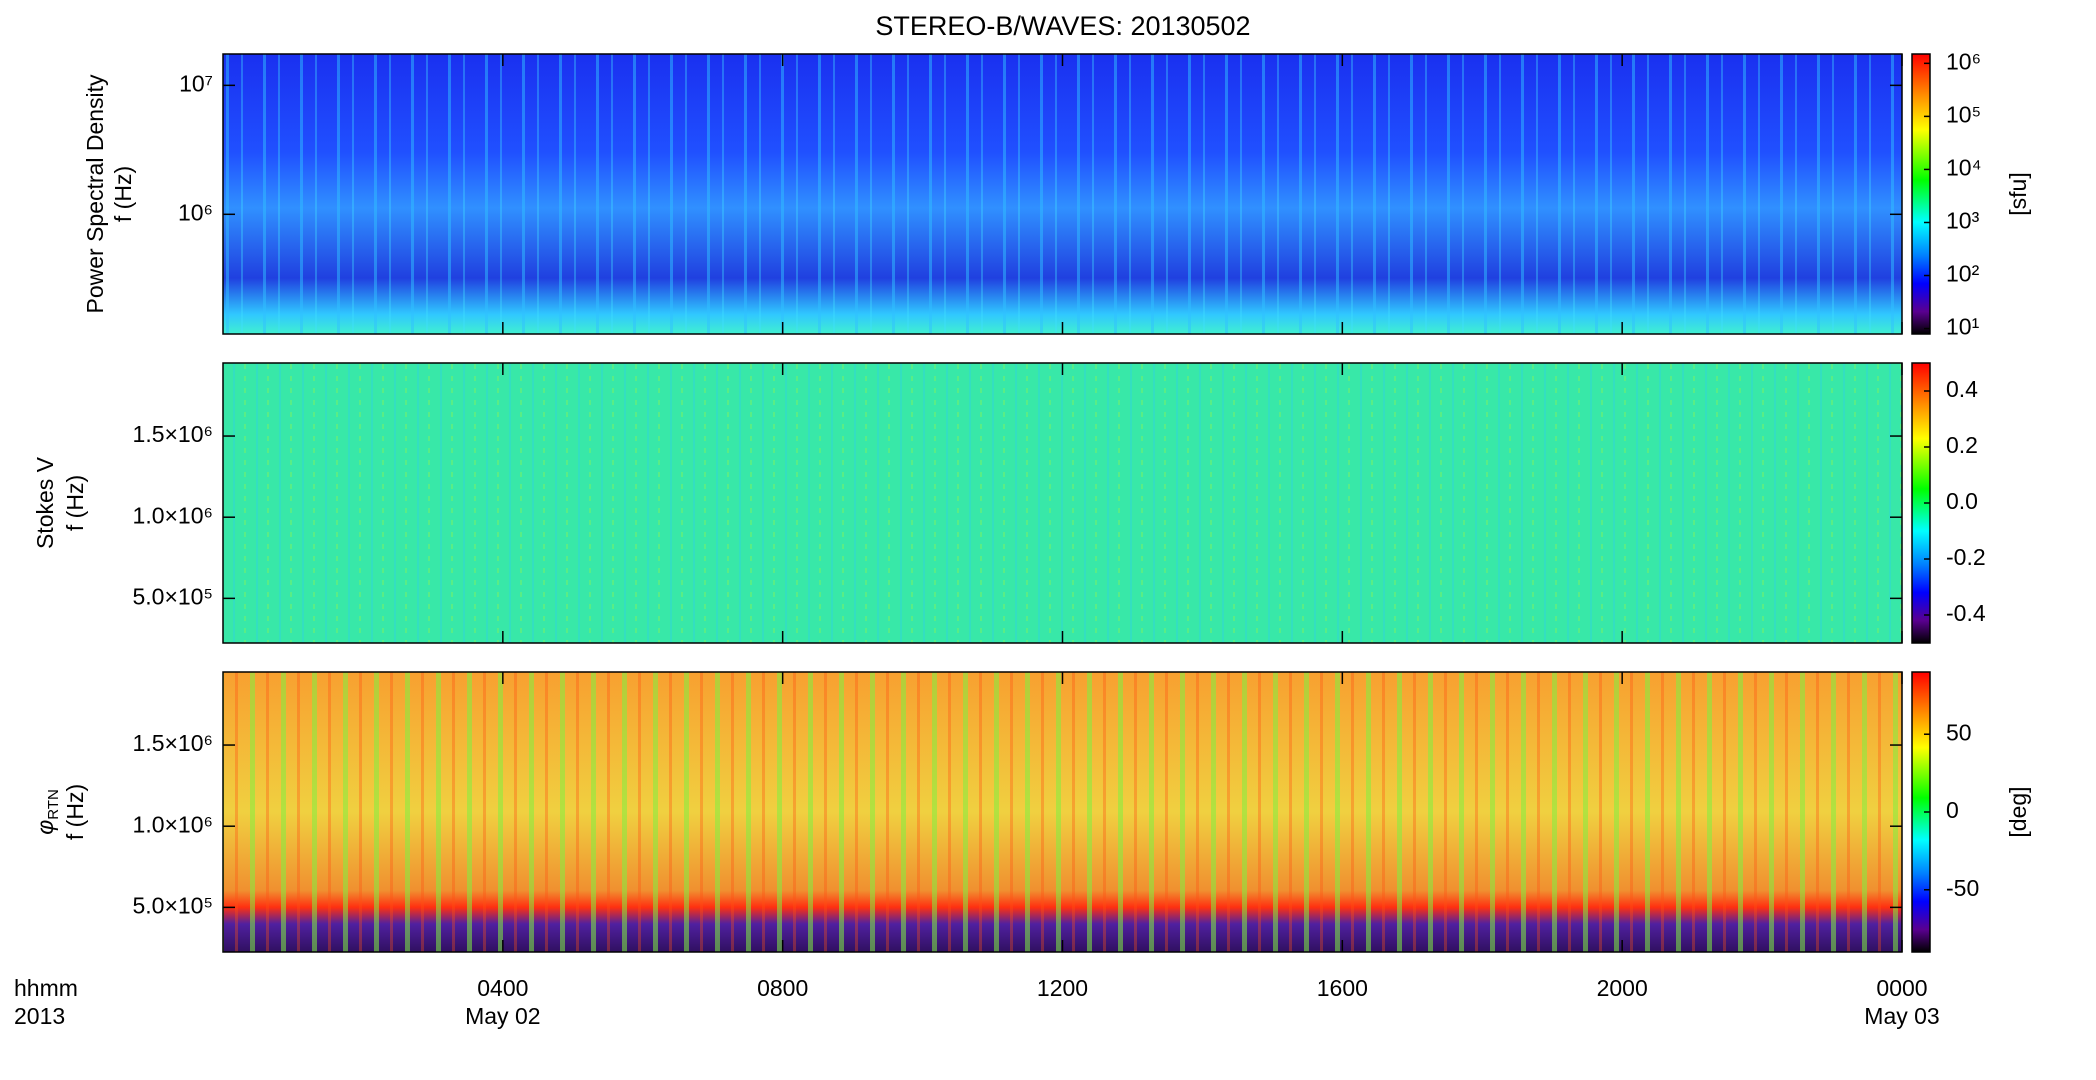 This screenshot has height=1080, width=2096. I want to click on colorbar-tick-label: 0, so click(1952, 810).